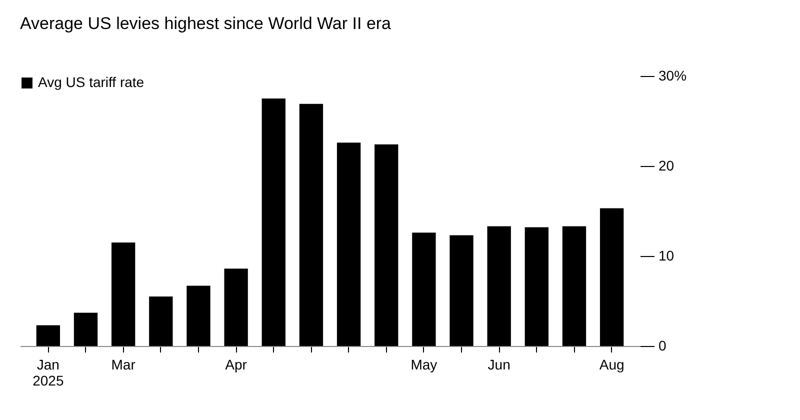 The width and height of the screenshot is (800, 420). What do you see at coordinates (91, 82) in the screenshot?
I see `legend-label: Avg US tariff rate` at bounding box center [91, 82].